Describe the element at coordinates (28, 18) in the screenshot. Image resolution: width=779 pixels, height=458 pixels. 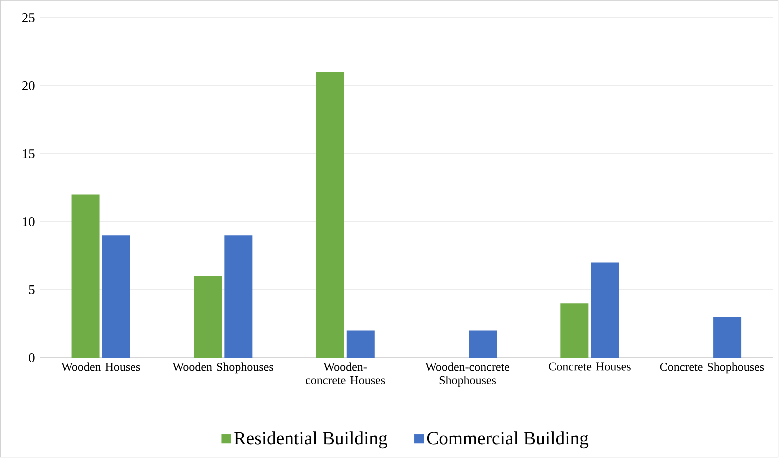
I see `y-tick-label: 25` at that location.